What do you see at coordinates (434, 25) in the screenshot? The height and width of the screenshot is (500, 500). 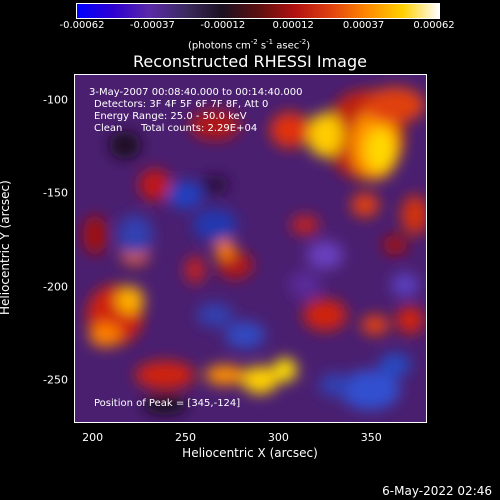 I see `colorbar-tick-label: 0.00062` at bounding box center [434, 25].